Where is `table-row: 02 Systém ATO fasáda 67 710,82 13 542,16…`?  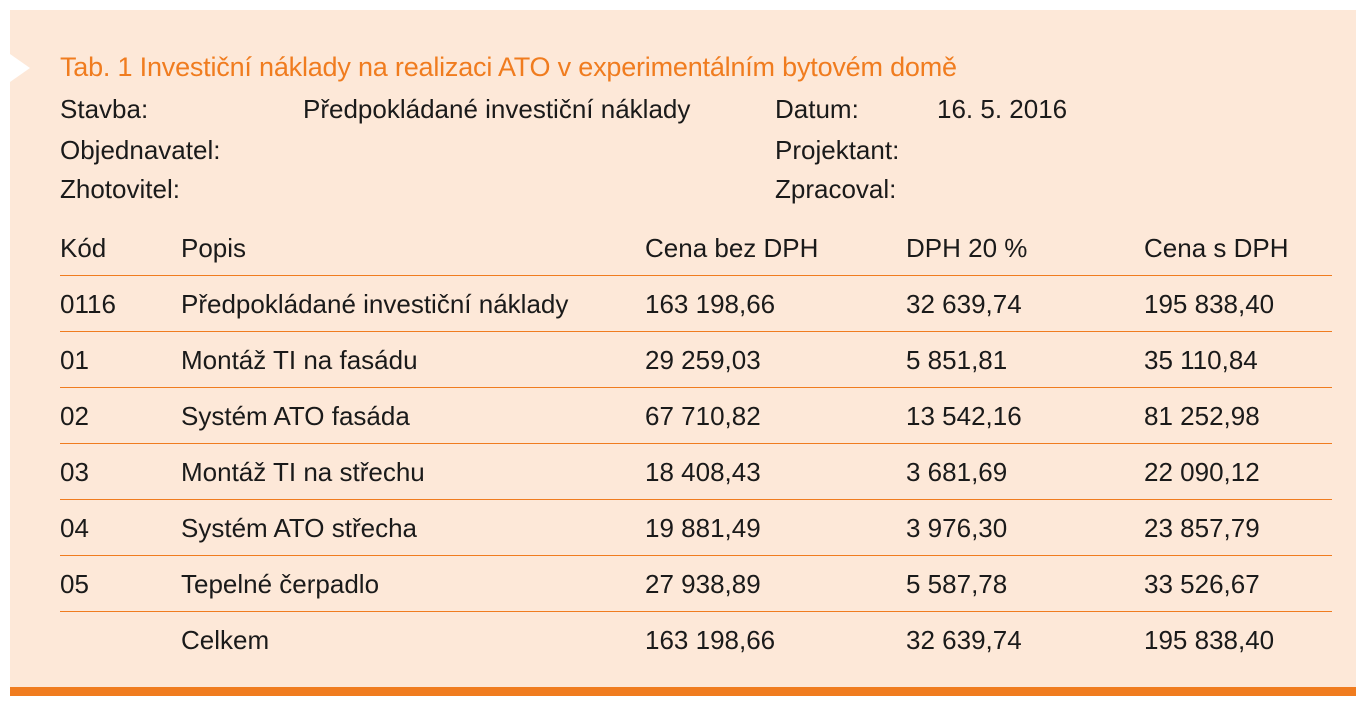
table-row: 02 Systém ATO fasáda 67 710,82 13 542,16… is located at coordinates (696, 416).